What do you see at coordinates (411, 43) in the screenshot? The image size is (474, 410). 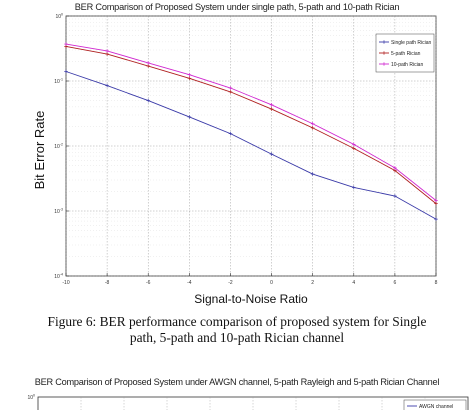 I see `legend-label: Single path Rician` at bounding box center [411, 43].